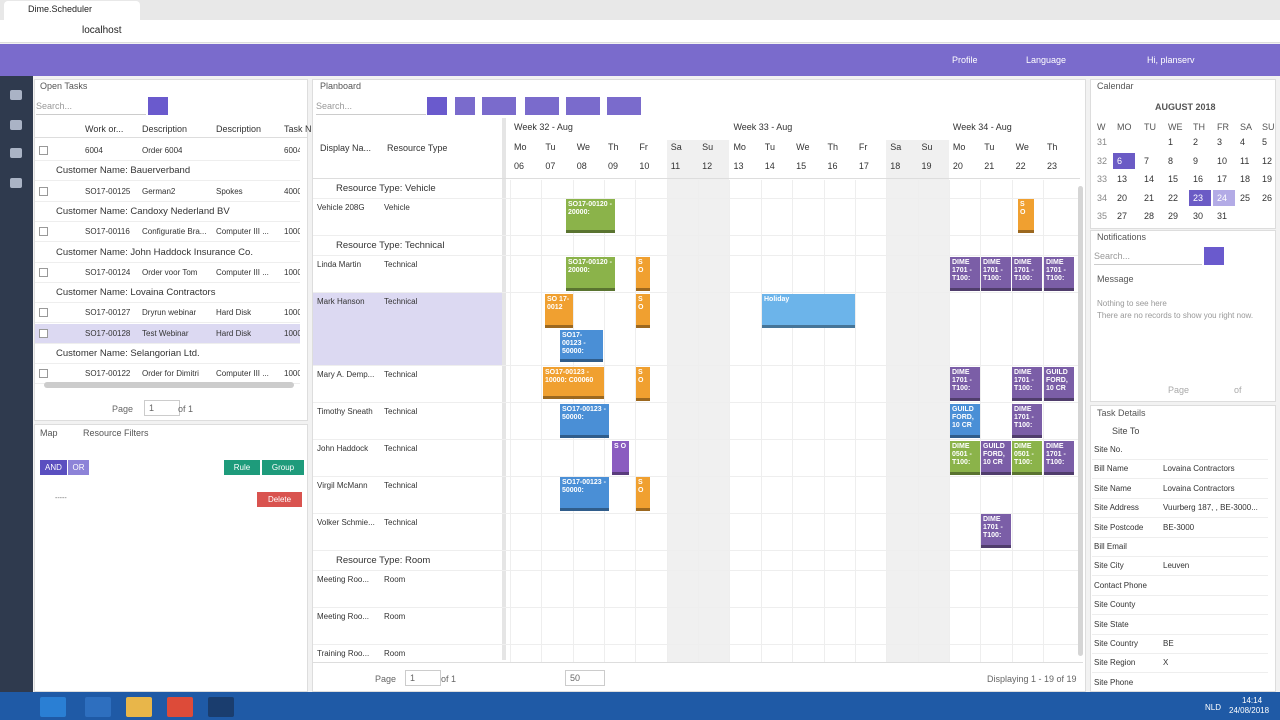  What do you see at coordinates (1171, 142) in the screenshot?
I see `calendar-day: 1` at bounding box center [1171, 142].